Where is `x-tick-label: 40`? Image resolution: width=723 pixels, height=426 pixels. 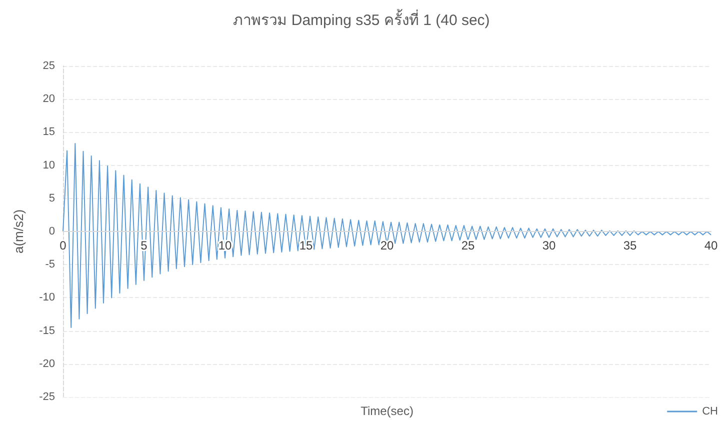 x-tick-label: 40 is located at coordinates (711, 245).